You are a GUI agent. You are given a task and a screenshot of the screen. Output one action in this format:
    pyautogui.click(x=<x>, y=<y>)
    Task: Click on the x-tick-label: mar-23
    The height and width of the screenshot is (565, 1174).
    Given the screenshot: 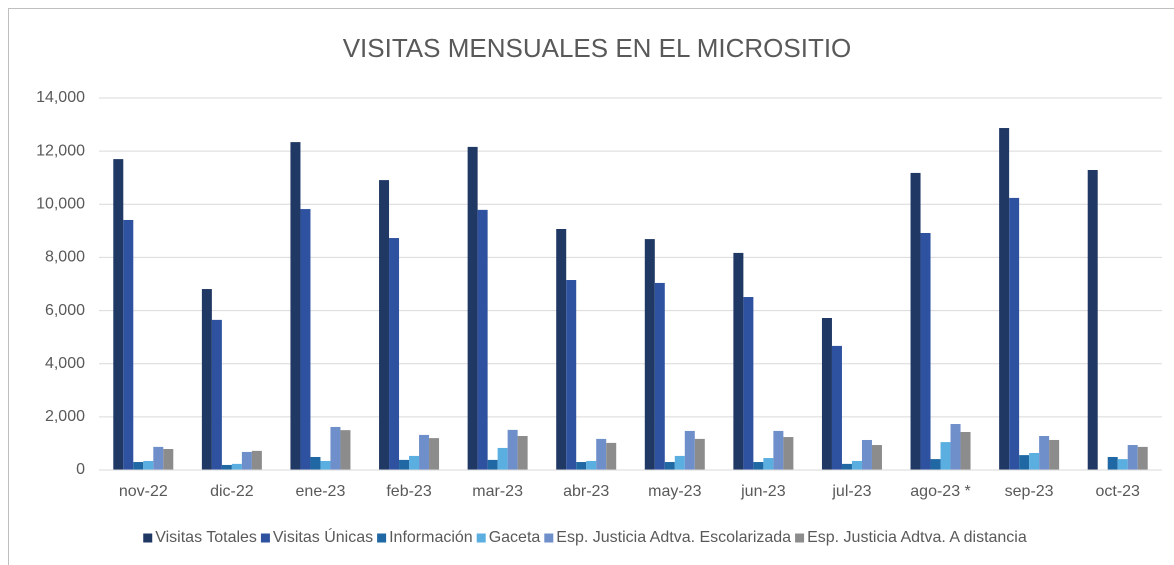 What is the action you would take?
    pyautogui.click(x=497, y=491)
    